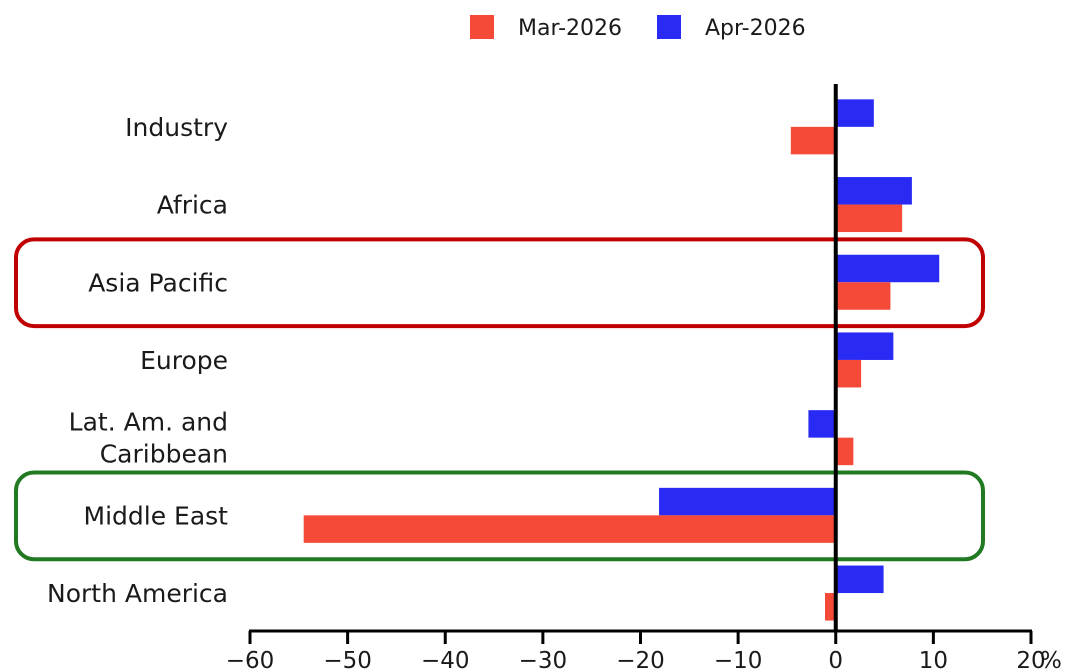 The width and height of the screenshot is (1068, 671). Describe the element at coordinates (669, 27) in the screenshot. I see `legend-swatch-apr-2026` at that location.